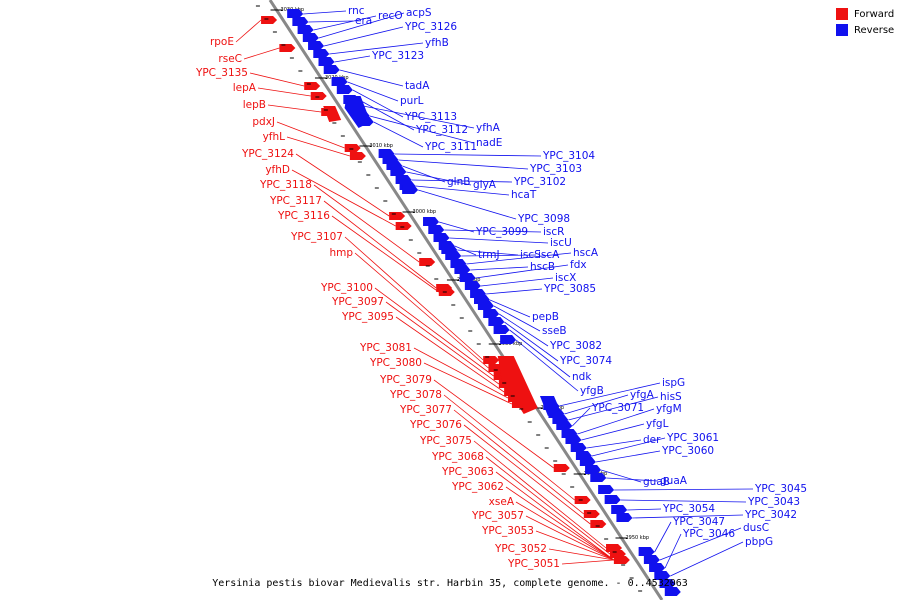 The image size is (900, 600). Describe the element at coordinates (419, 13) in the screenshot. I see `reverse-gene-label: acpS` at that location.